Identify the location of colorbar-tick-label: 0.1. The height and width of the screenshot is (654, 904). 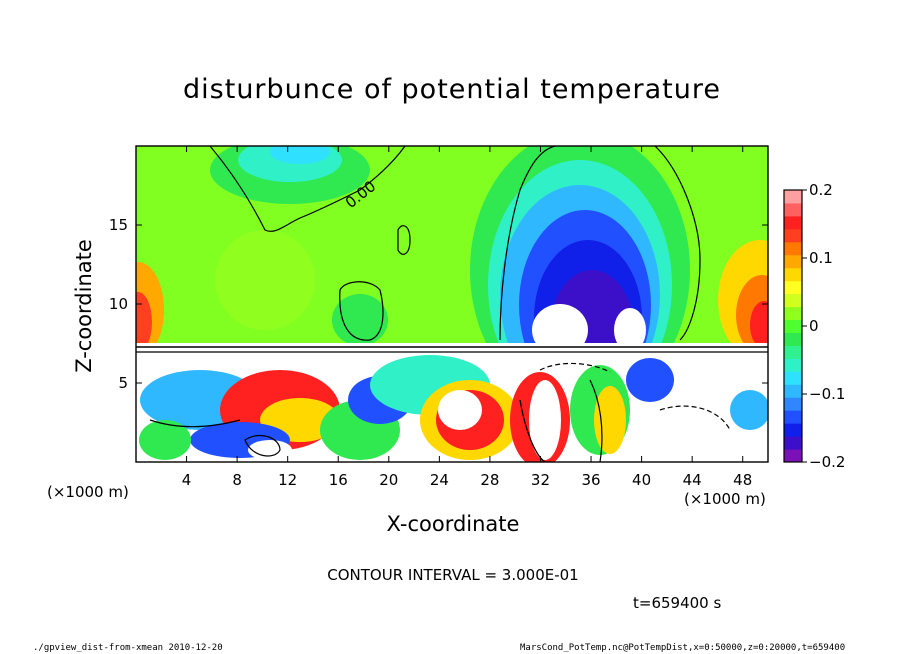
(821, 258).